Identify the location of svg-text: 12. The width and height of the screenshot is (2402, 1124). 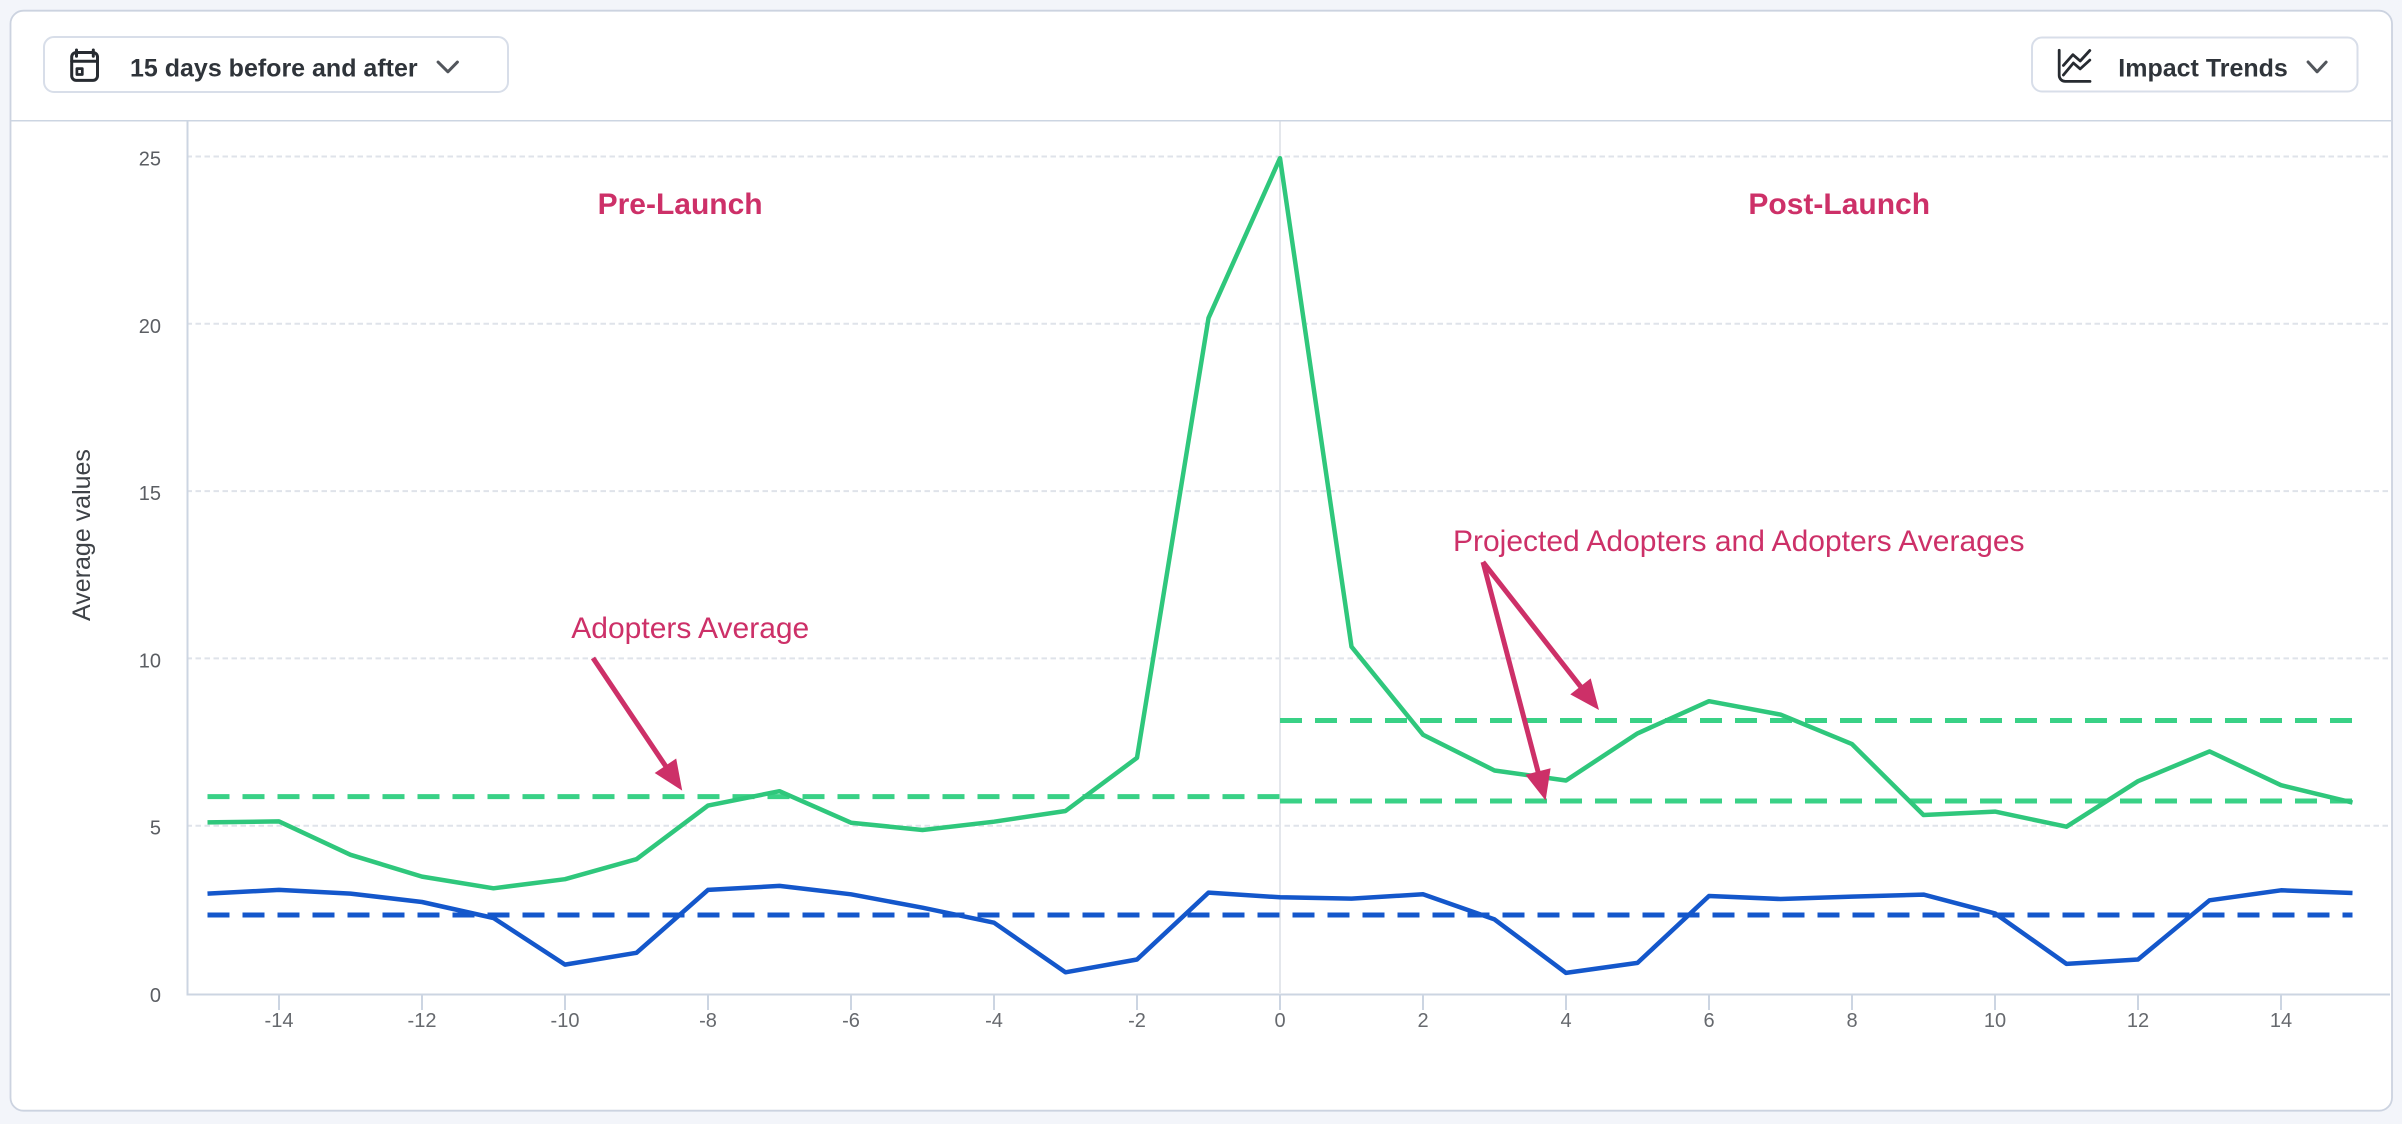
(2138, 1021).